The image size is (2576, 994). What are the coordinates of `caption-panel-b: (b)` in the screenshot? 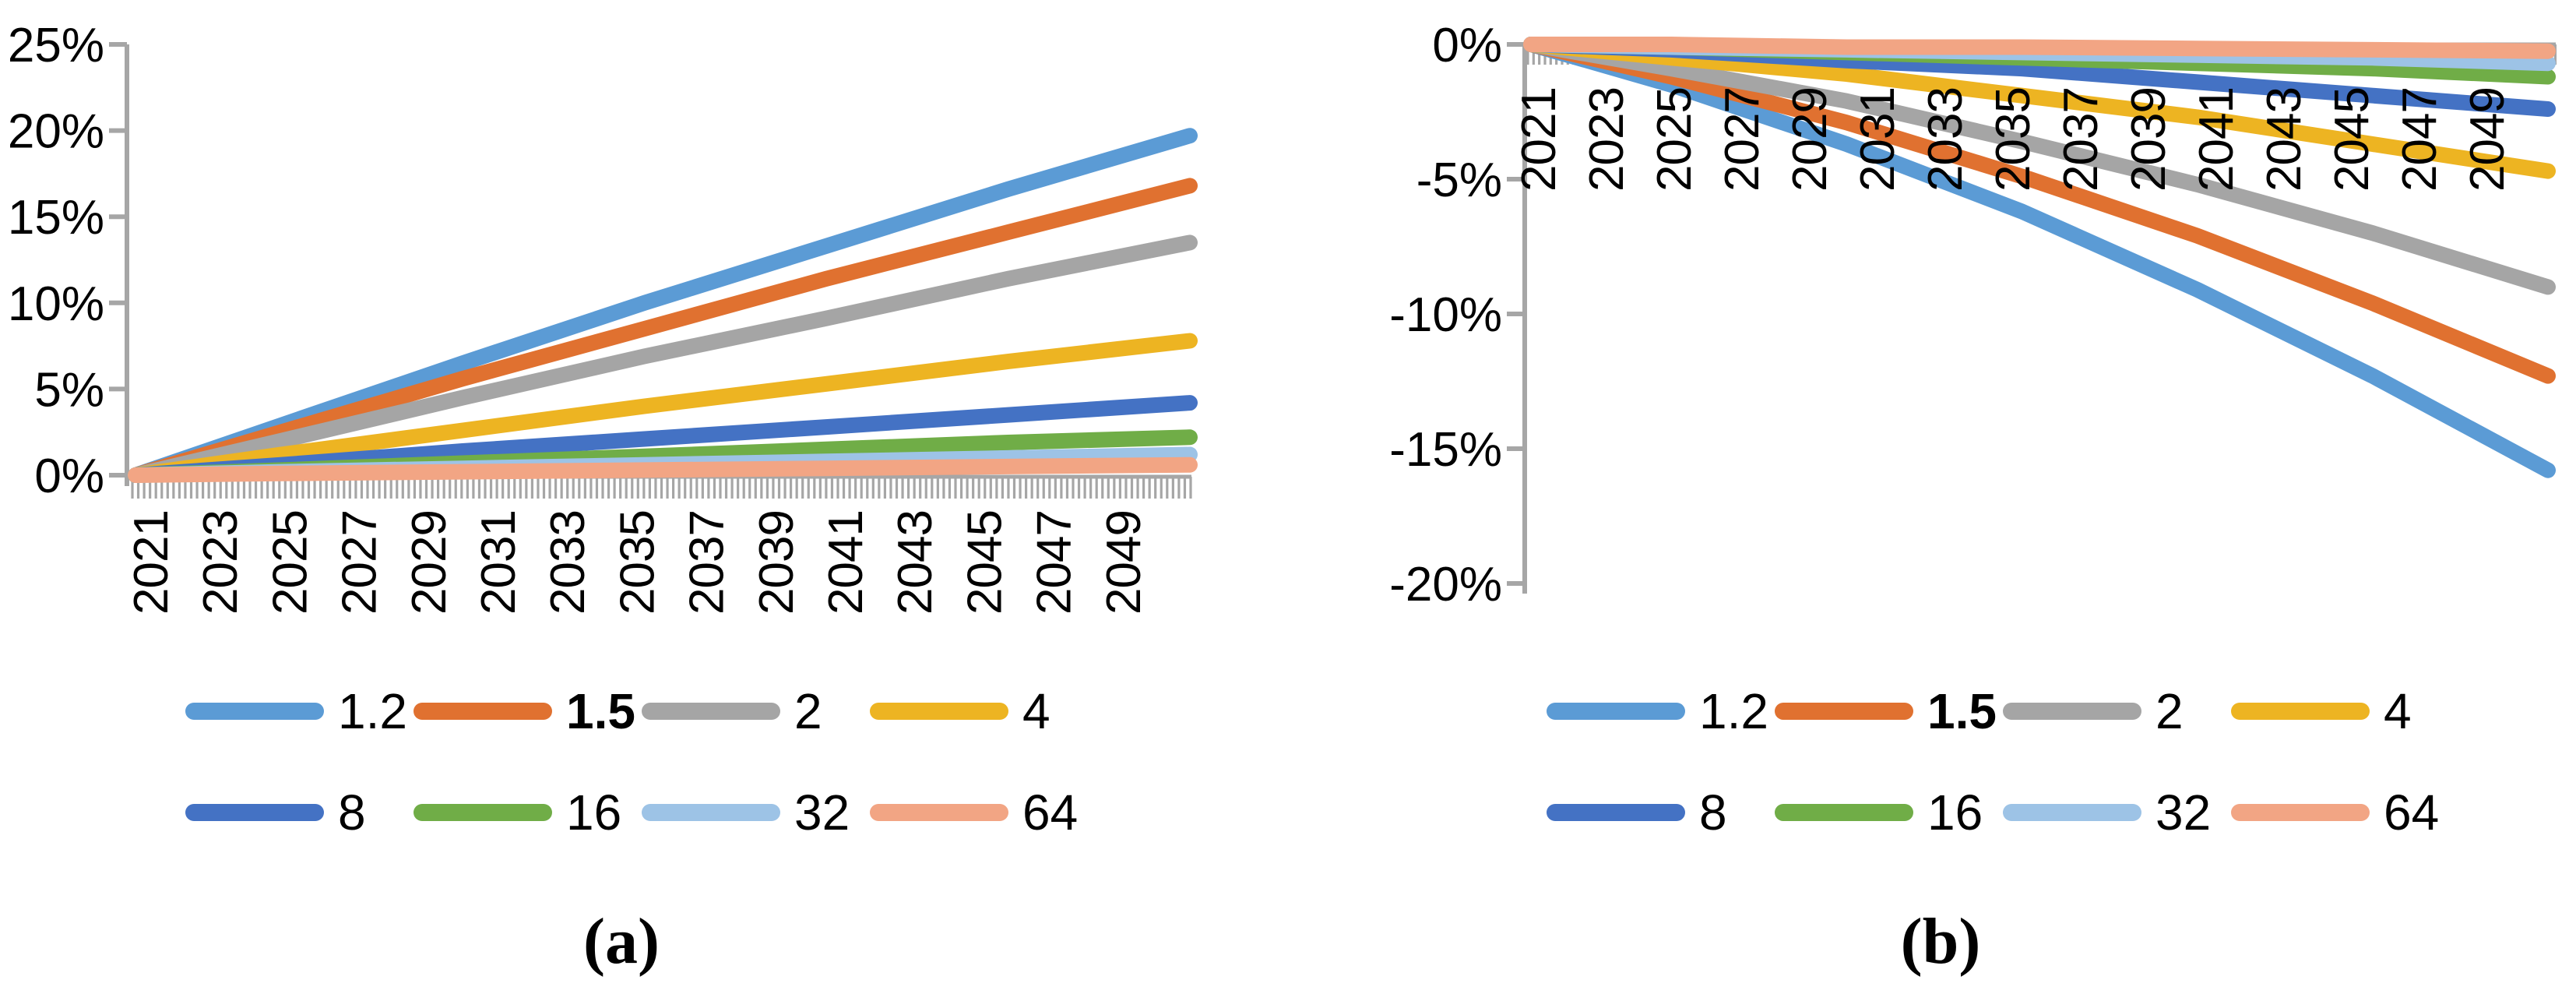 It's located at (1940, 941).